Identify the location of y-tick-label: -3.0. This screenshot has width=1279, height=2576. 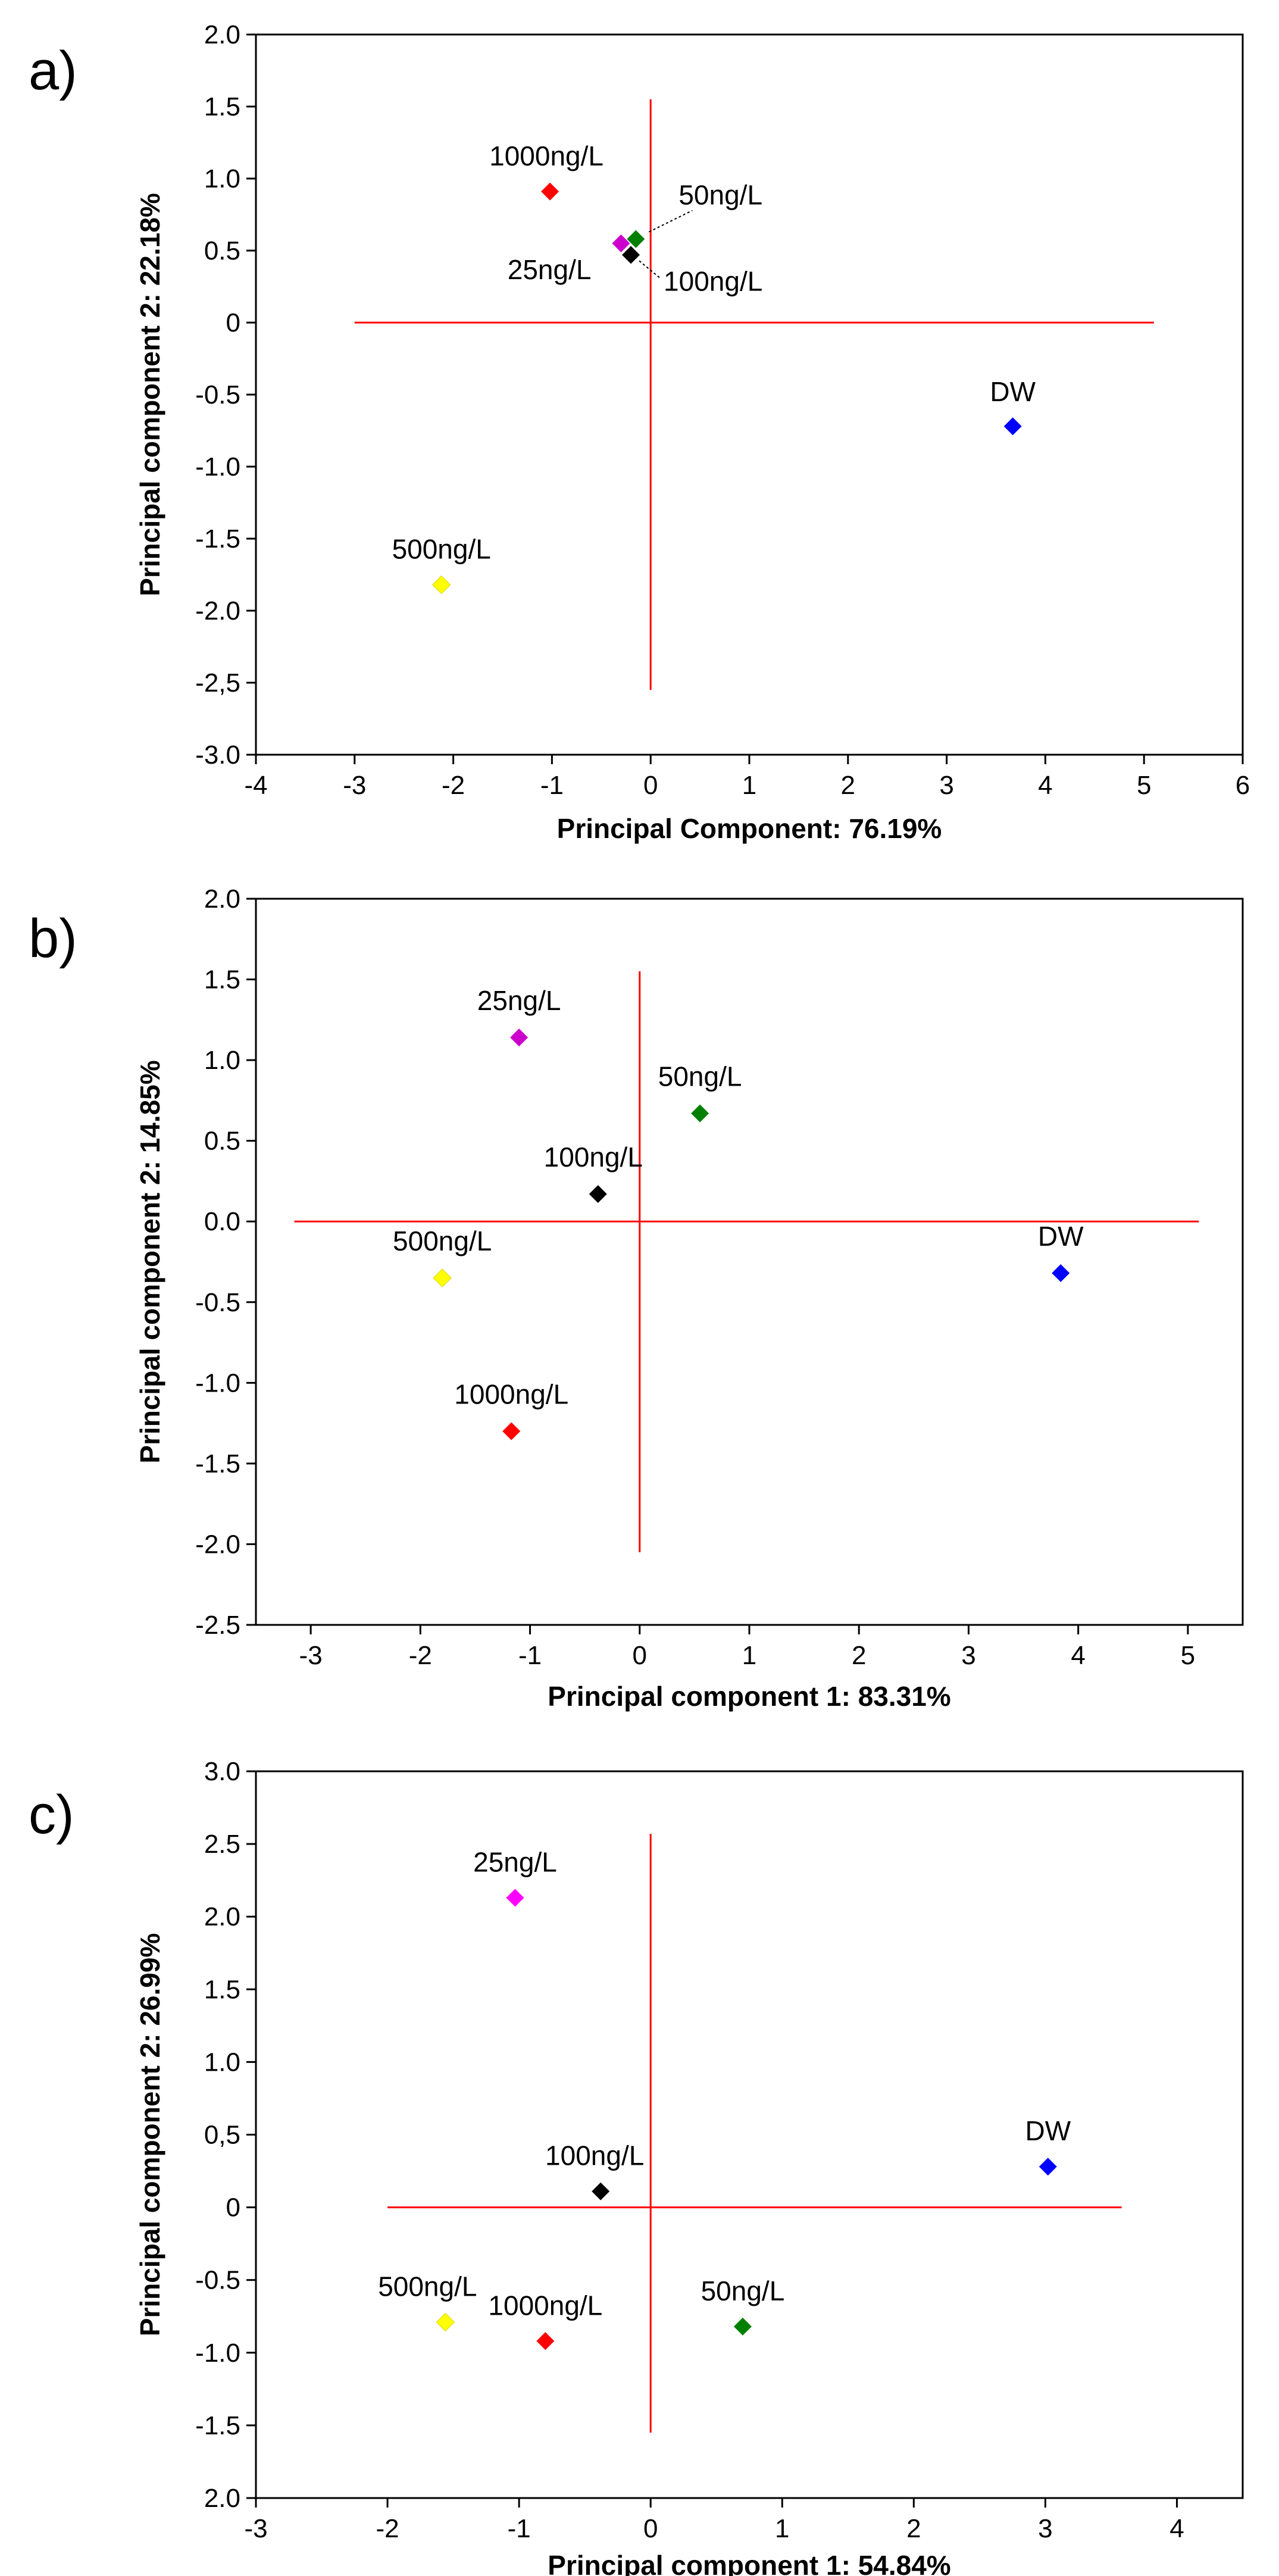
(218, 755).